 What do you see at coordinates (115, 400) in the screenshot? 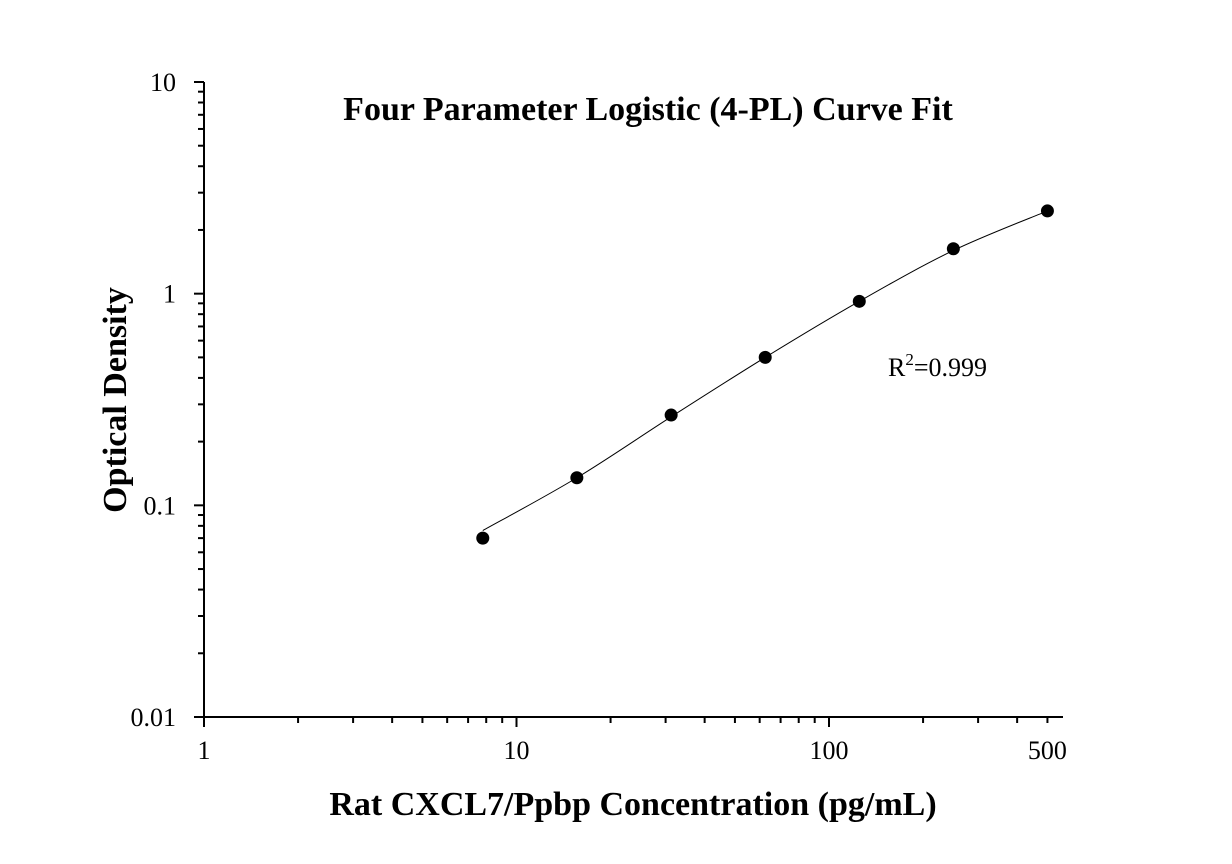
I see `y-axis-label: Optical Density` at bounding box center [115, 400].